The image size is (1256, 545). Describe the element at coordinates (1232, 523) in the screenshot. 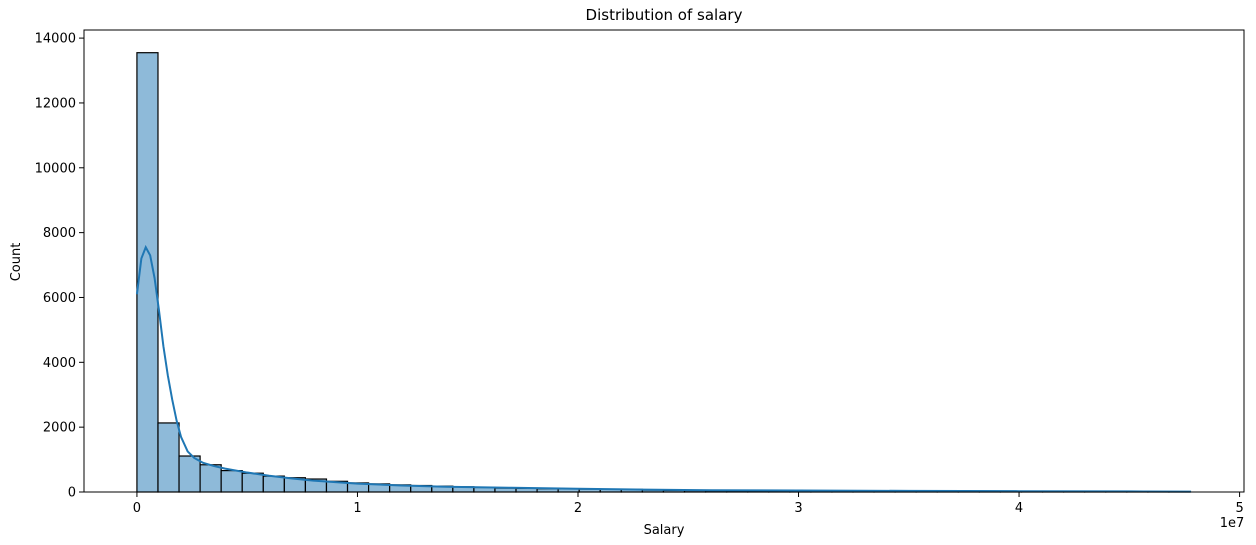

I see `x-axis-offset-label: 1e7` at that location.